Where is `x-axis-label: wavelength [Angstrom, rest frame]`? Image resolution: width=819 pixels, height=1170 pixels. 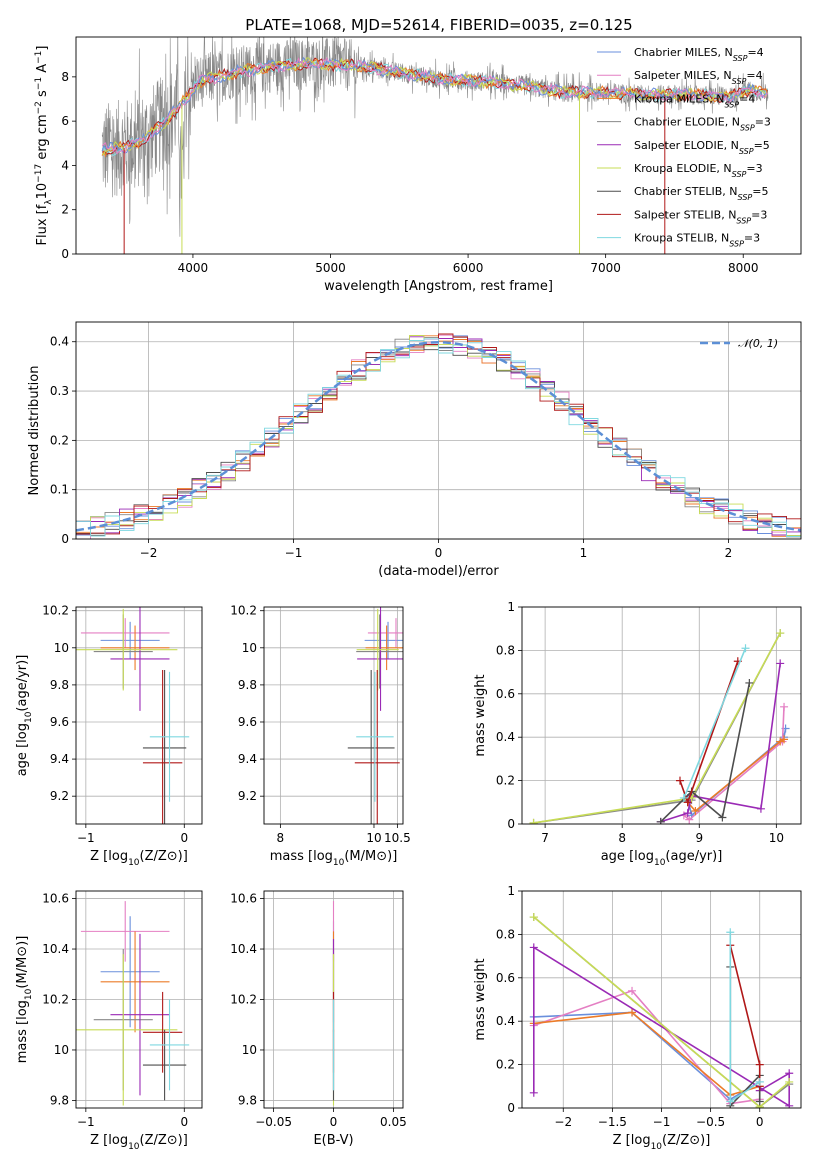
x-axis-label: wavelength [Angstrom, rest frame] is located at coordinates (438, 286).